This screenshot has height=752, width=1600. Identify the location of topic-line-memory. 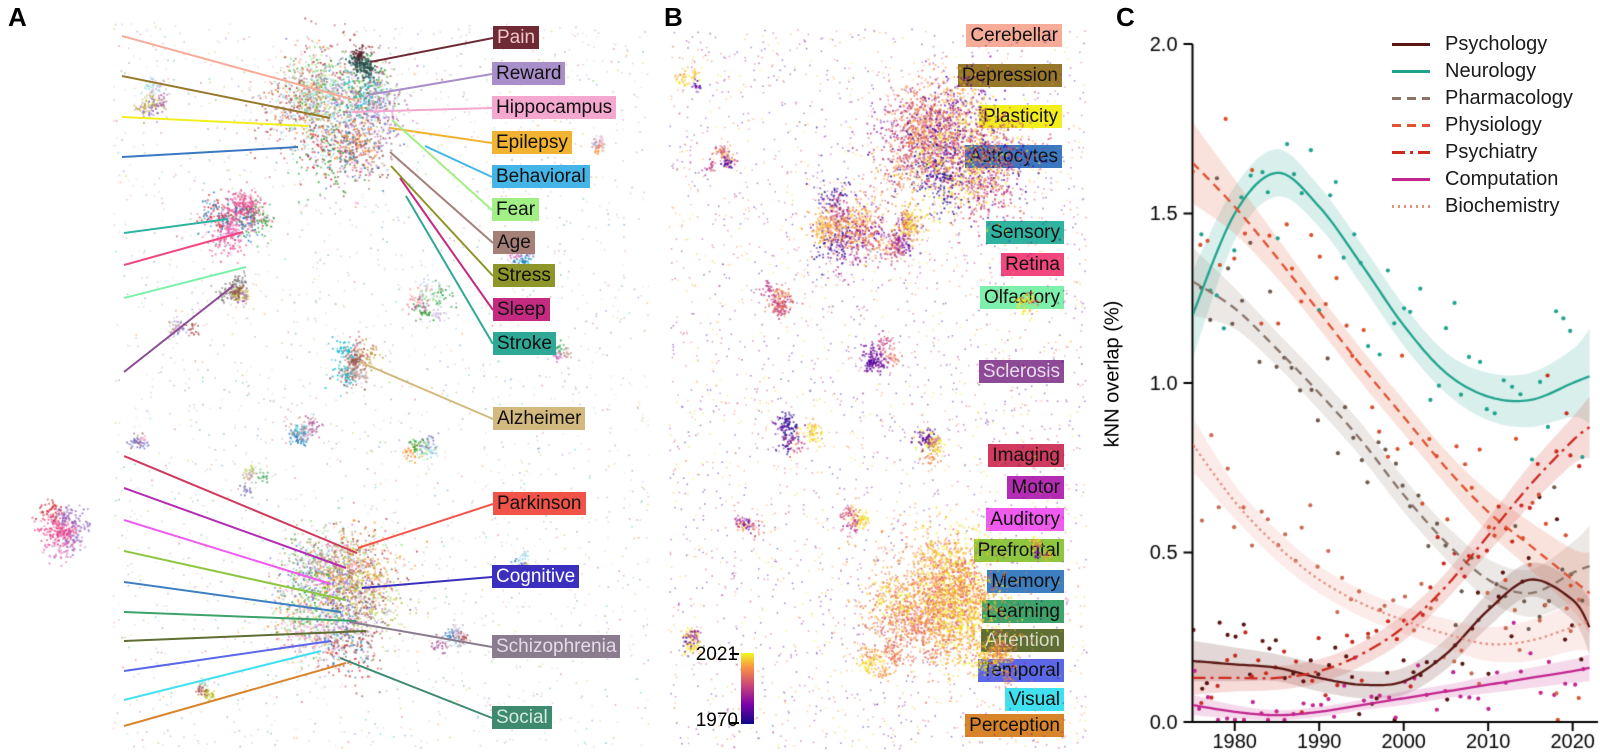
(232, 597).